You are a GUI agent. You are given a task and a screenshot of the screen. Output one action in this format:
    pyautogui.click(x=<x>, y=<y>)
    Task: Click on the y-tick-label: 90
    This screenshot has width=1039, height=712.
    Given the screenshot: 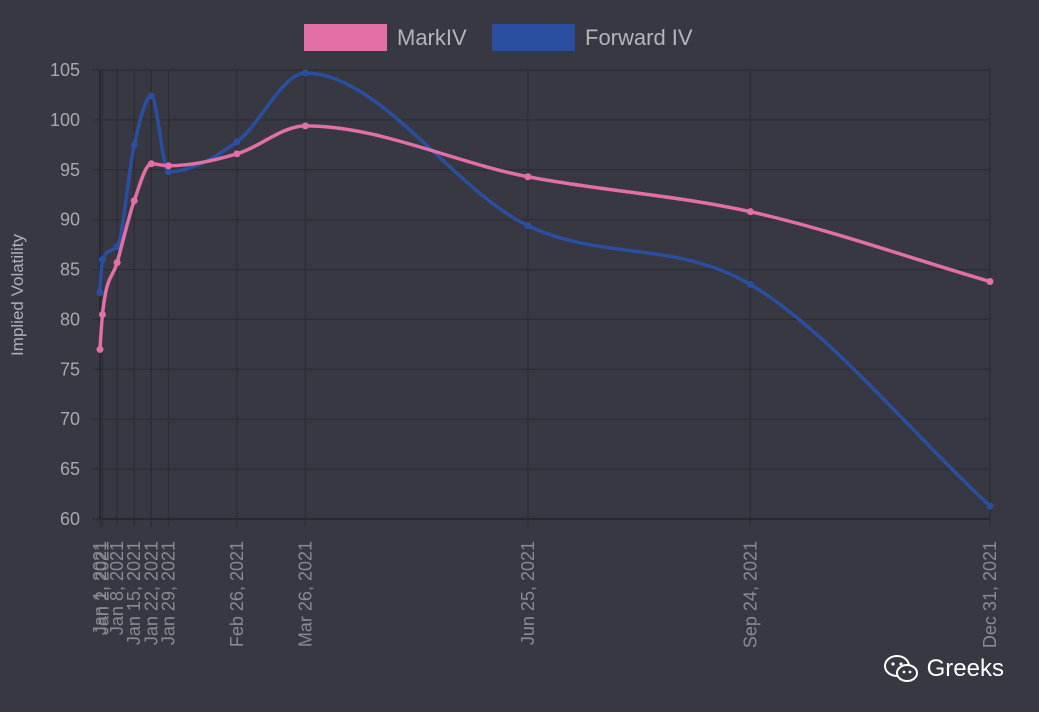 What is the action you would take?
    pyautogui.click(x=70, y=220)
    